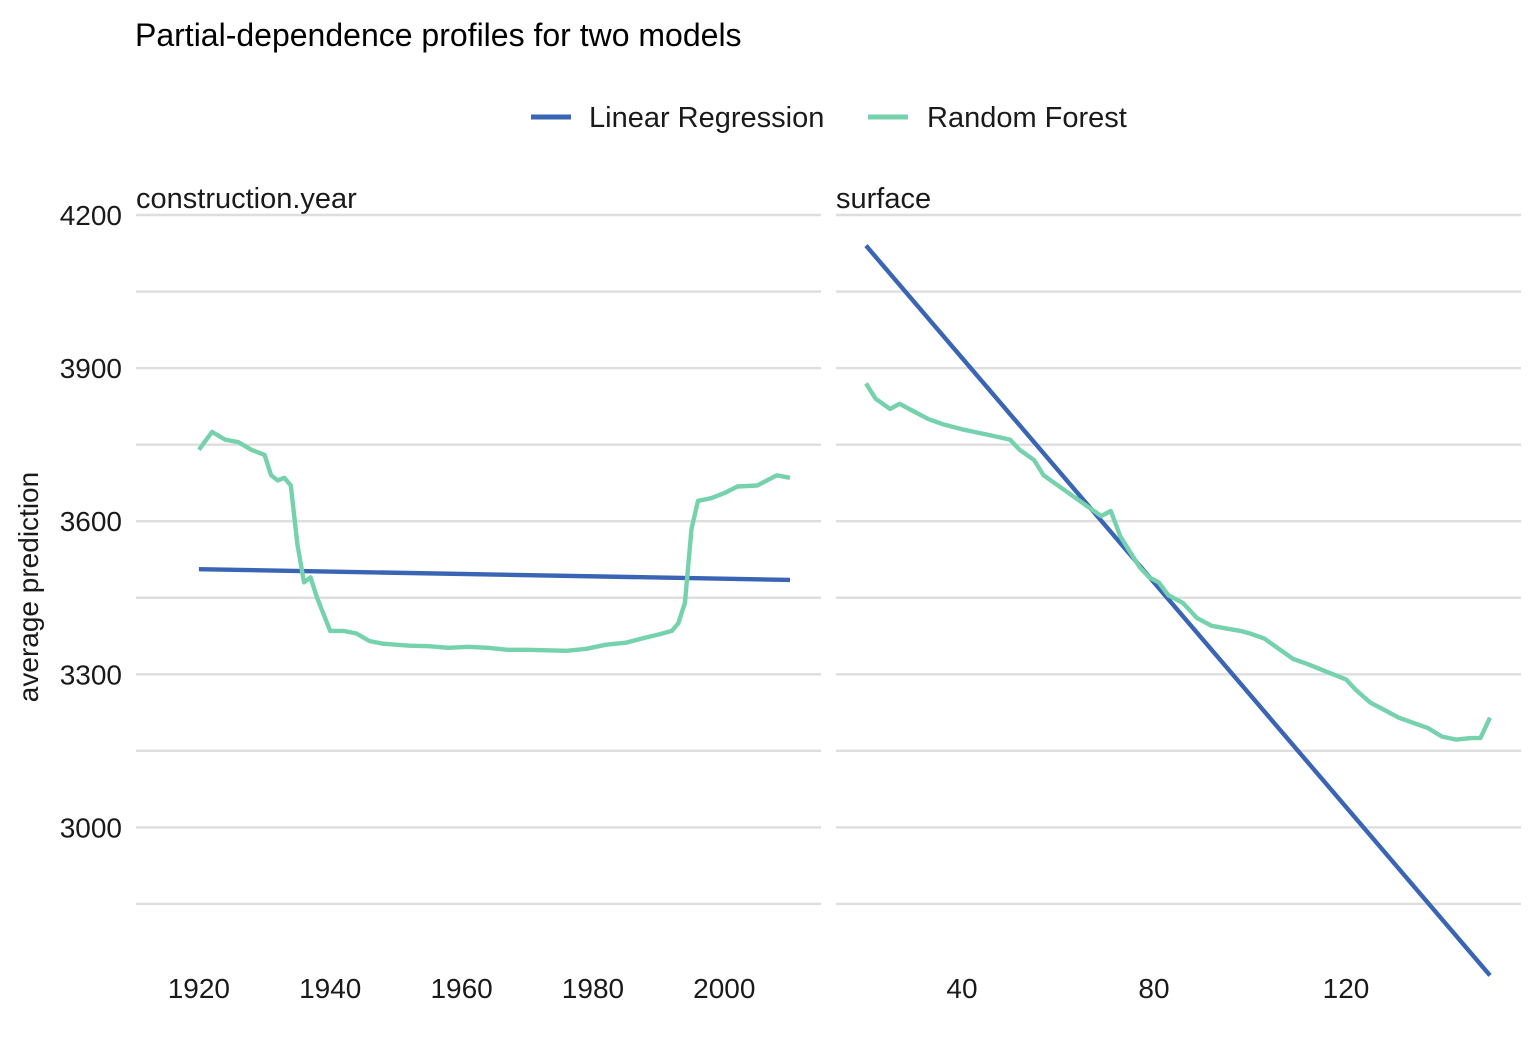 The height and width of the screenshot is (1056, 1536). What do you see at coordinates (330, 988) in the screenshot?
I see `x-tick-label-panel-1: 1940` at bounding box center [330, 988].